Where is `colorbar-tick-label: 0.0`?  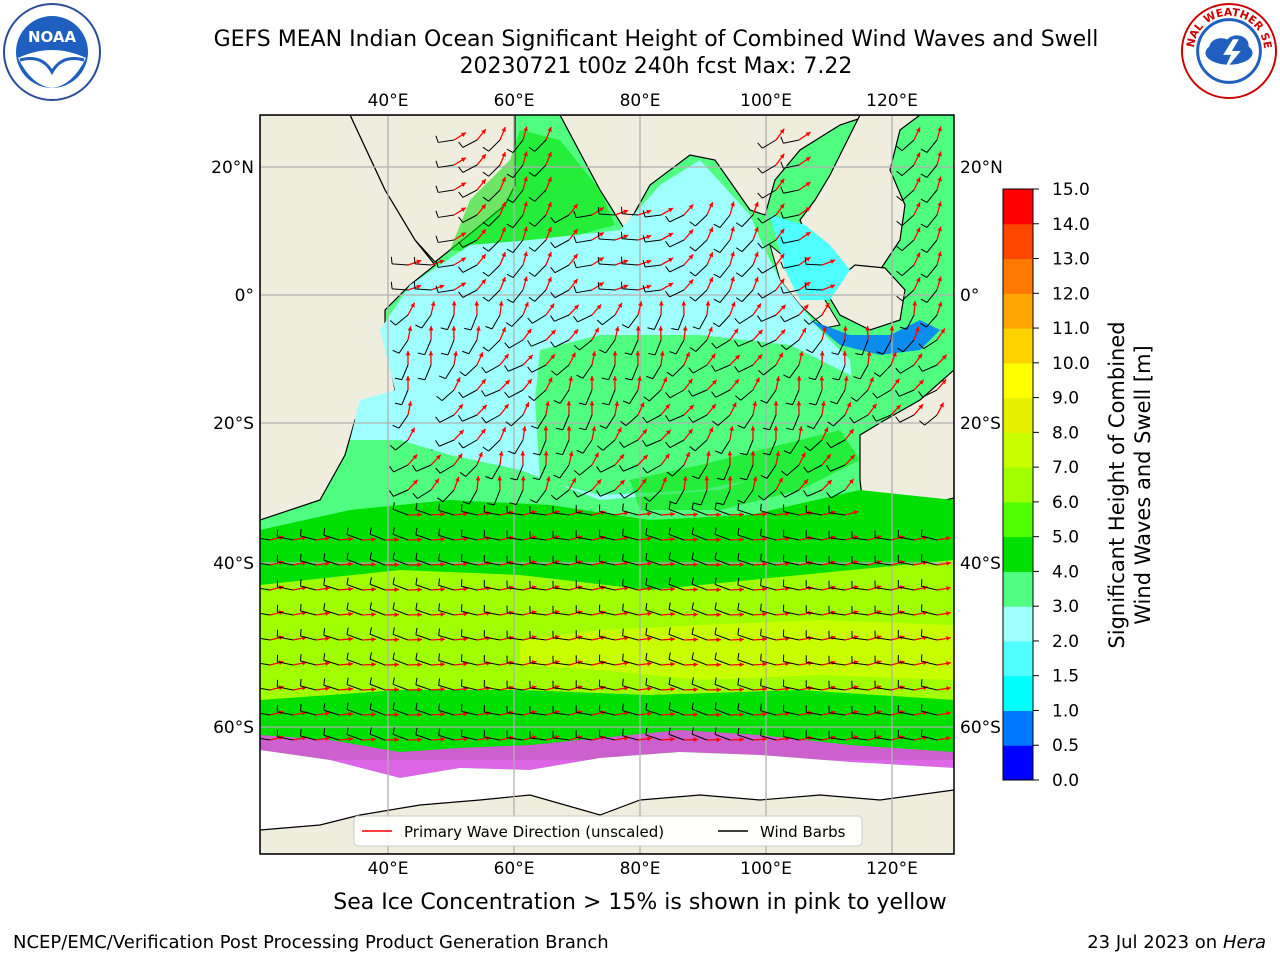
colorbar-tick-label: 0.0 is located at coordinates (1065, 781).